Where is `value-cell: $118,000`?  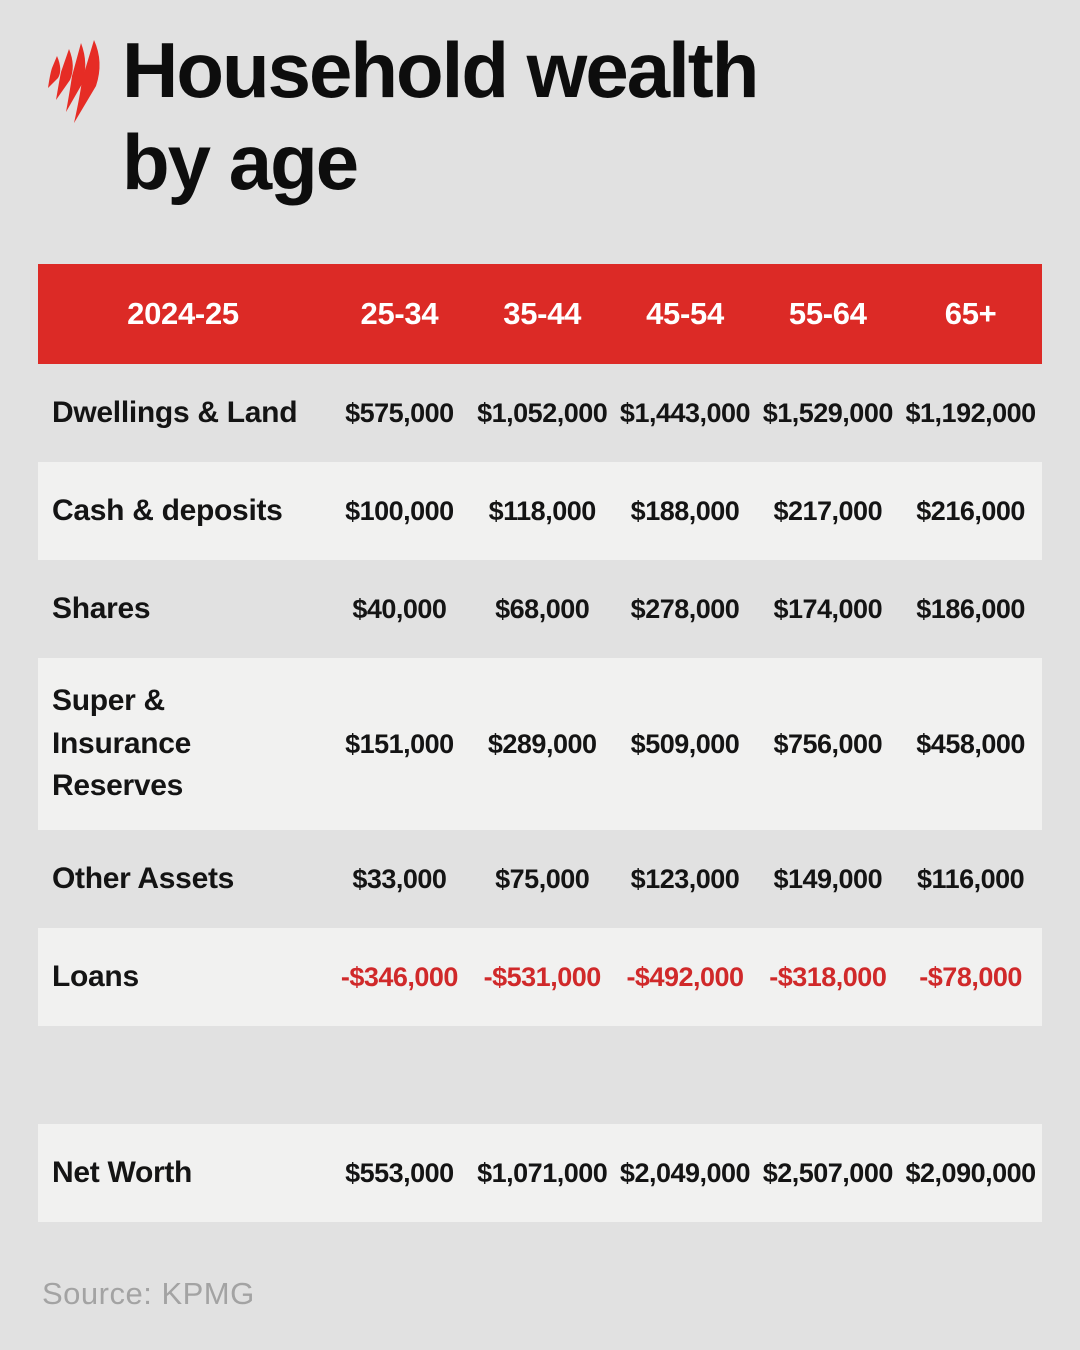 value-cell: $118,000 is located at coordinates (542, 510).